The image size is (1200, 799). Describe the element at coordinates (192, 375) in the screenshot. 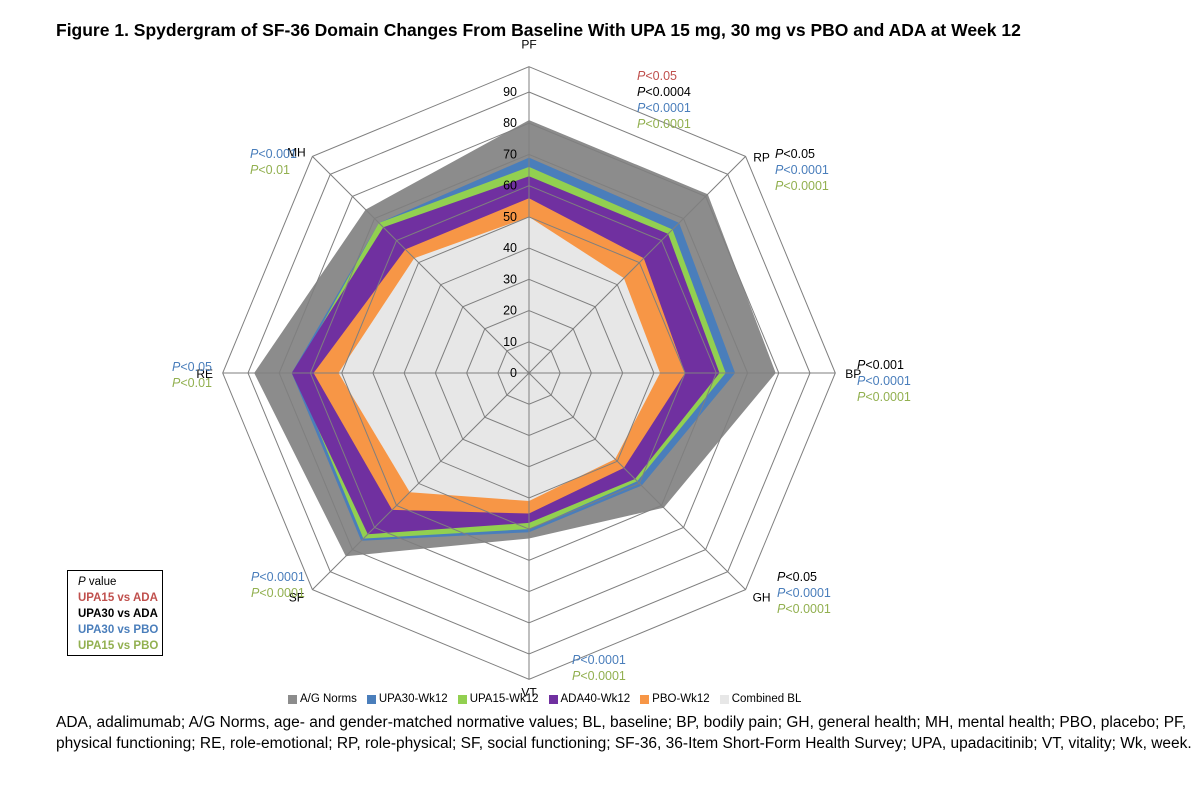

I see `pvalues-re: P<0.05 P<0.01` at that location.